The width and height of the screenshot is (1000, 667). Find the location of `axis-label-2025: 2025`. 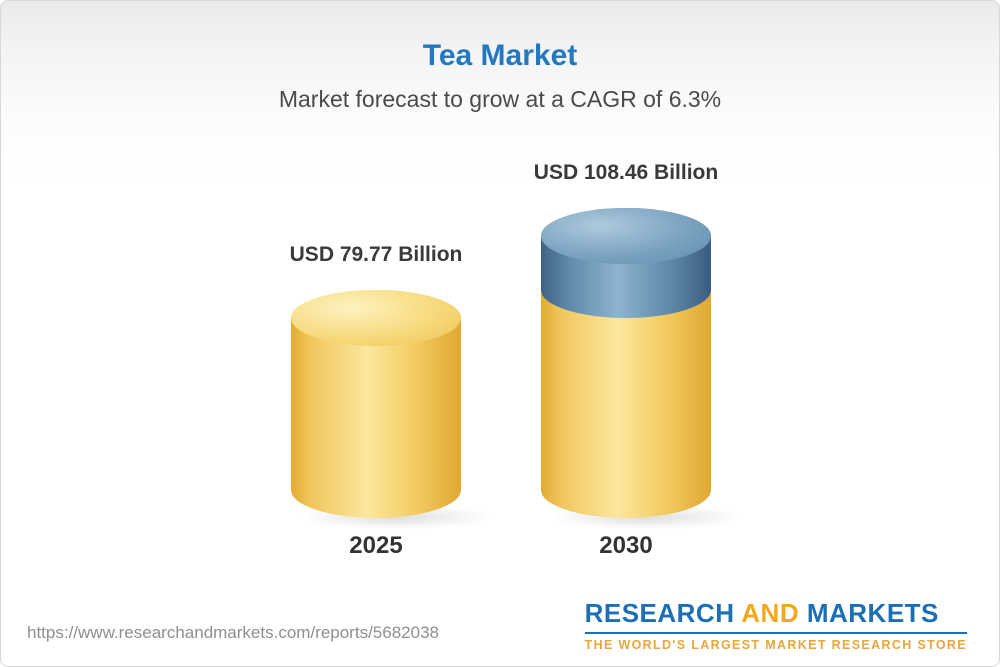

axis-label-2025: 2025 is located at coordinates (376, 545).